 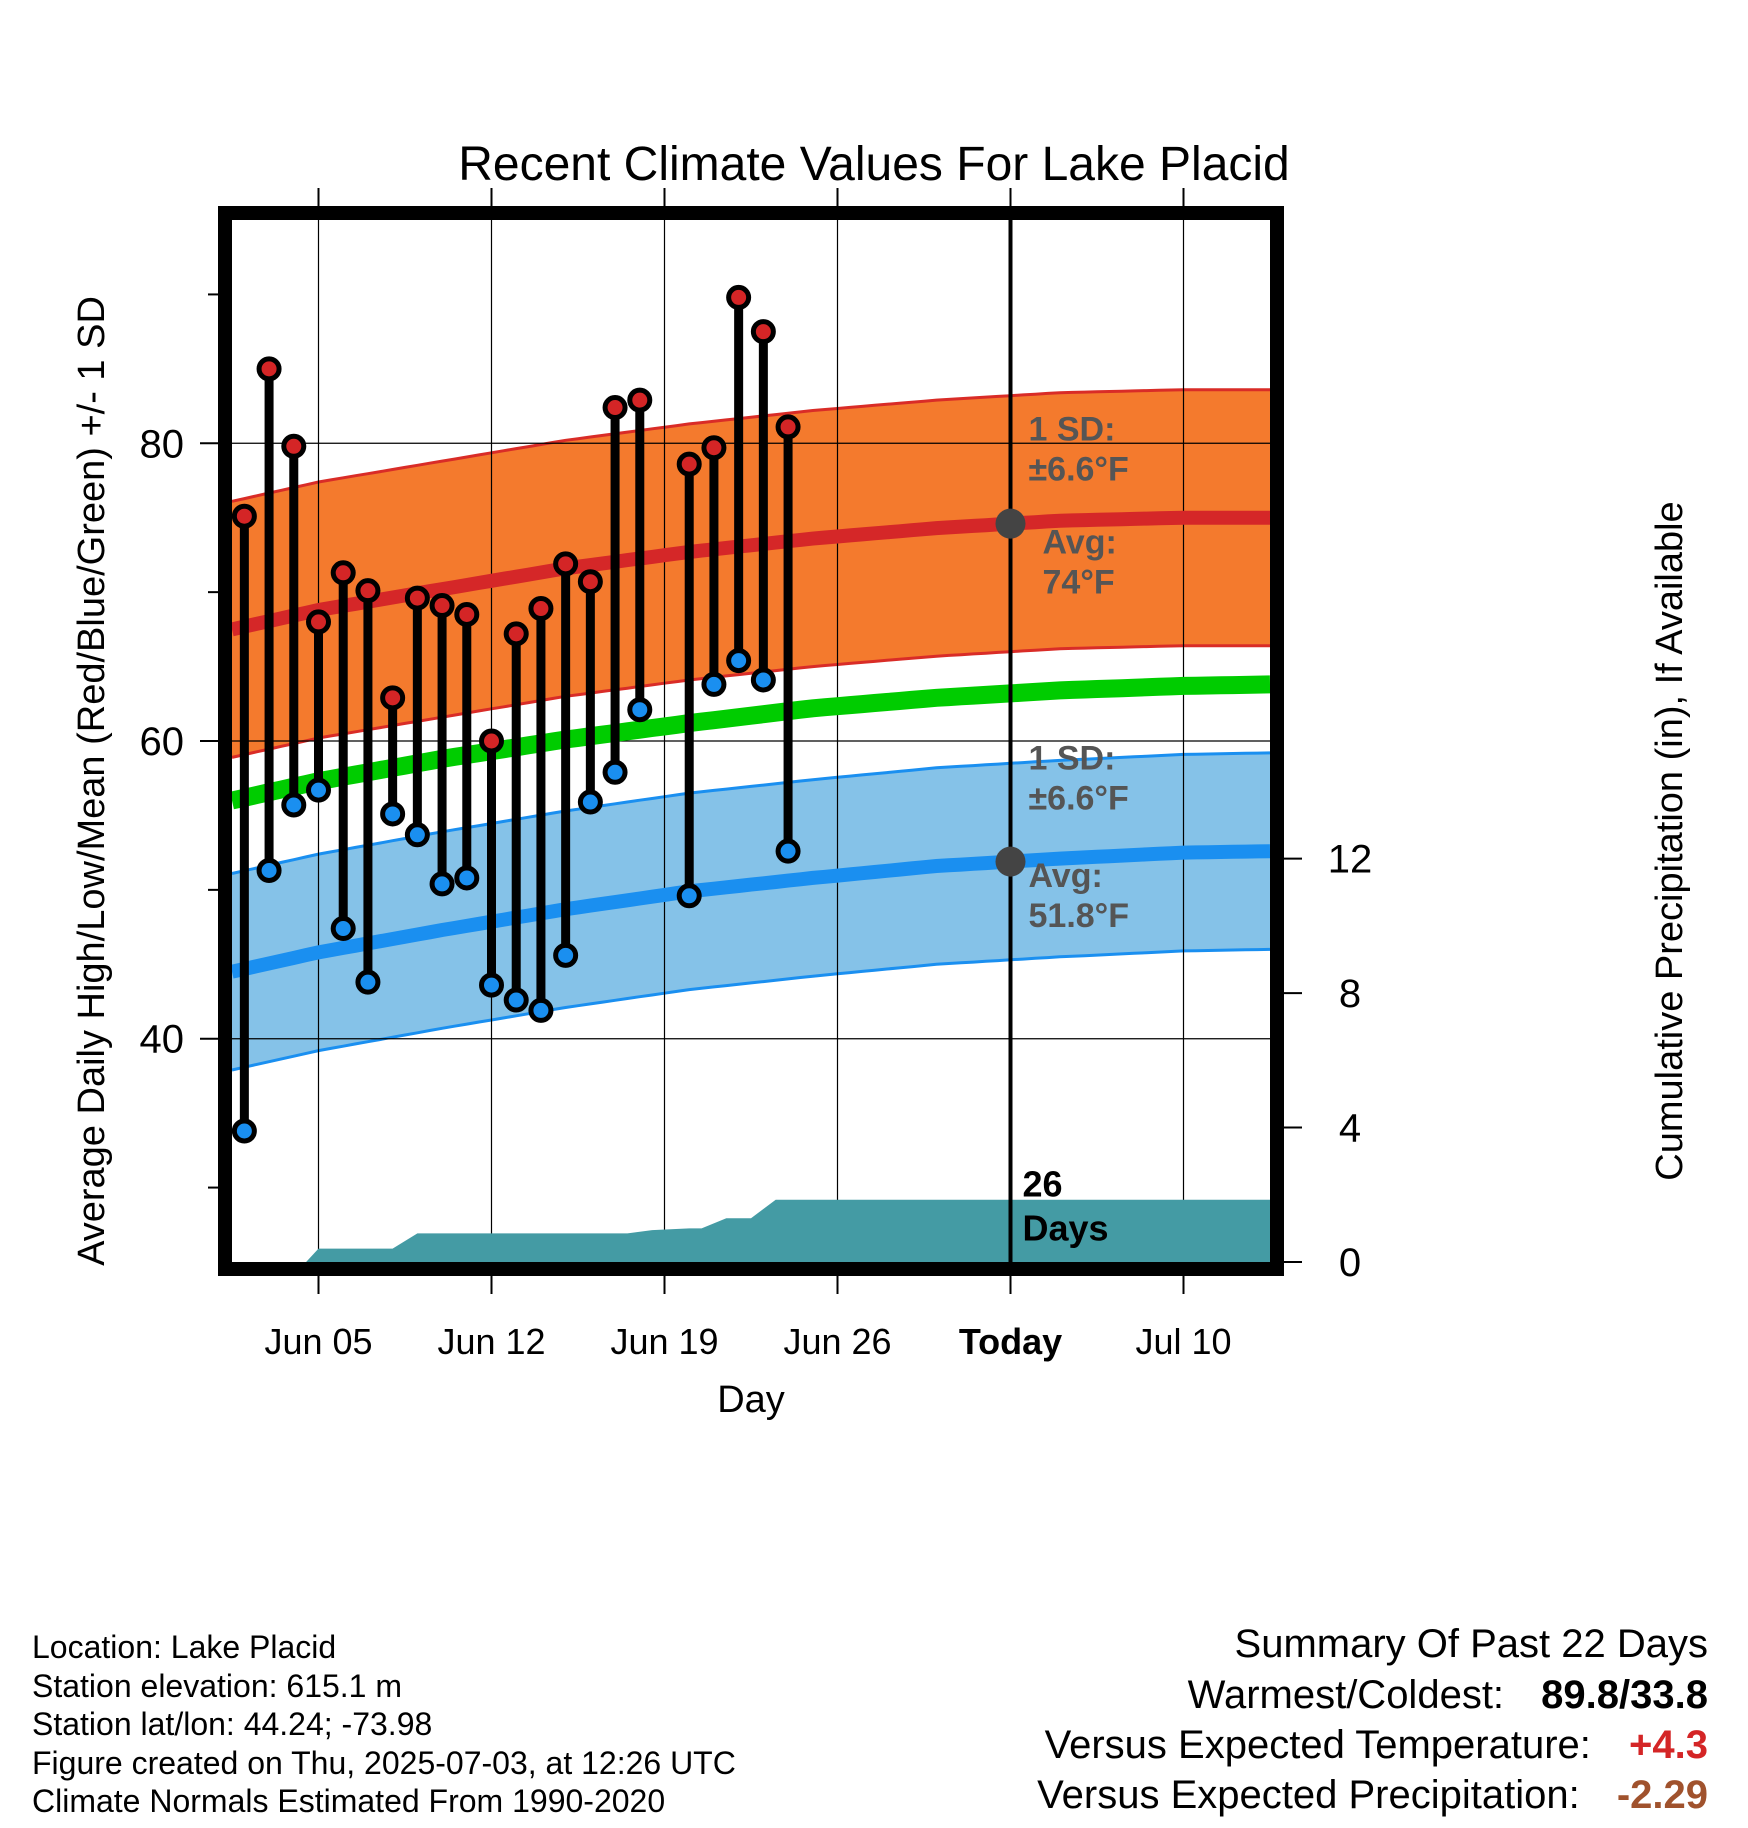 I want to click on summary-precip-label: Versus Expected Precipitation:, so click(x=1308, y=1795).